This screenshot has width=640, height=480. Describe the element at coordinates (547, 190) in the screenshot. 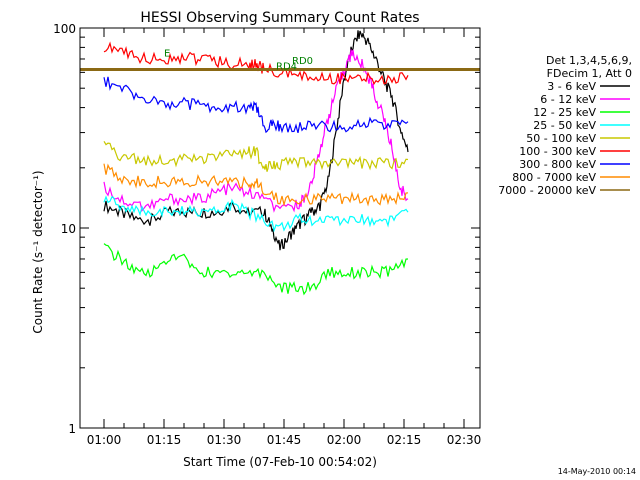

I see `legend-label: 7000 - 20000 keV` at that location.